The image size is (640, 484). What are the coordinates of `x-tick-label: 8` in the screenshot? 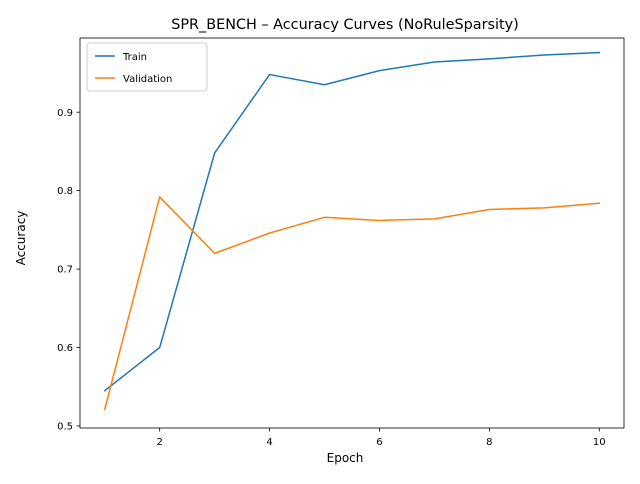 It's located at (489, 442).